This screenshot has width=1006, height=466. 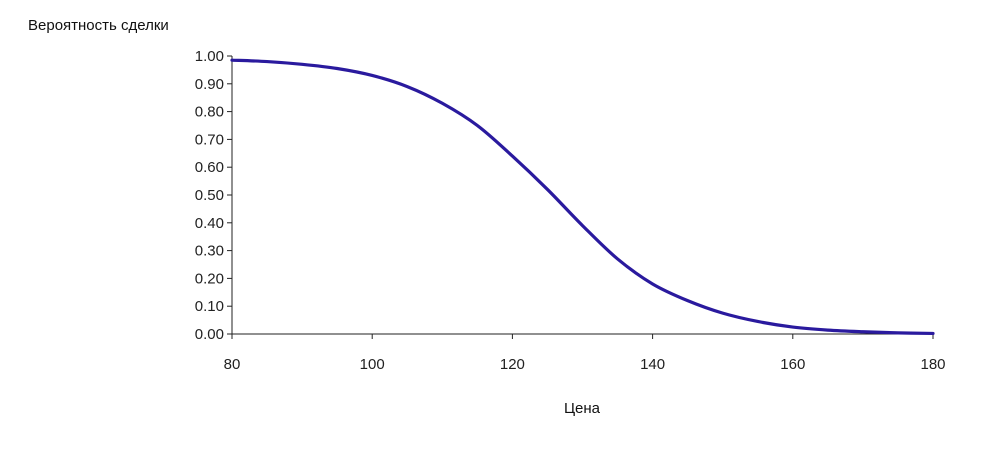 What do you see at coordinates (209, 306) in the screenshot?
I see `y-tick-label: 0.10` at bounding box center [209, 306].